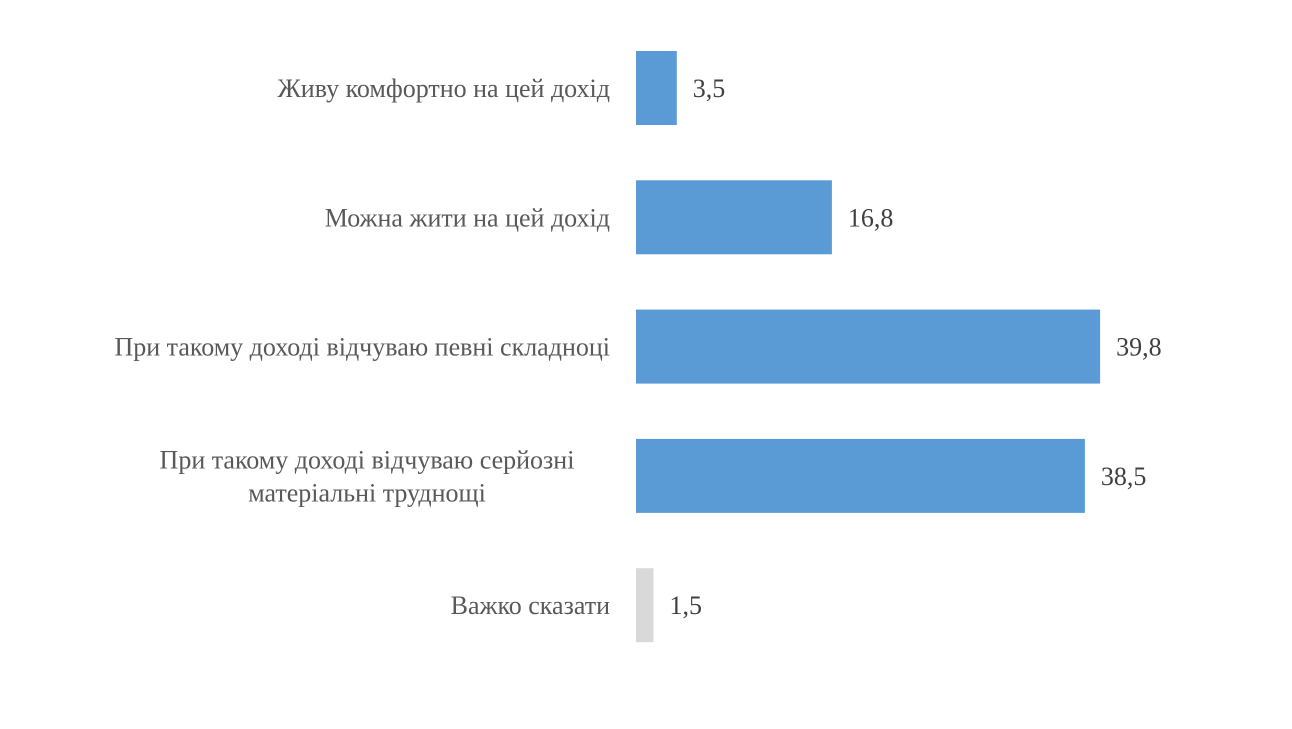  What do you see at coordinates (1139, 347) in the screenshot?
I see `value-label-2: 39,8` at bounding box center [1139, 347].